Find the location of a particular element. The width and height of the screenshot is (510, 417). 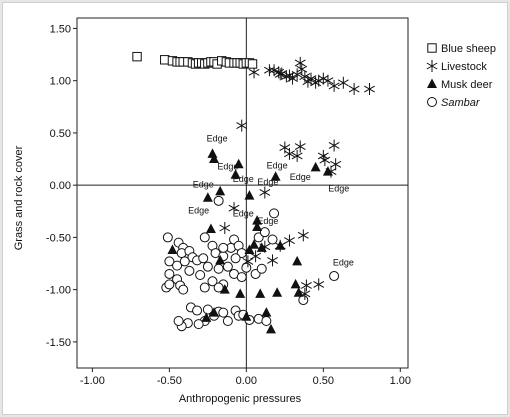

x-tick-label: -0.50 is located at coordinates (169, 381).